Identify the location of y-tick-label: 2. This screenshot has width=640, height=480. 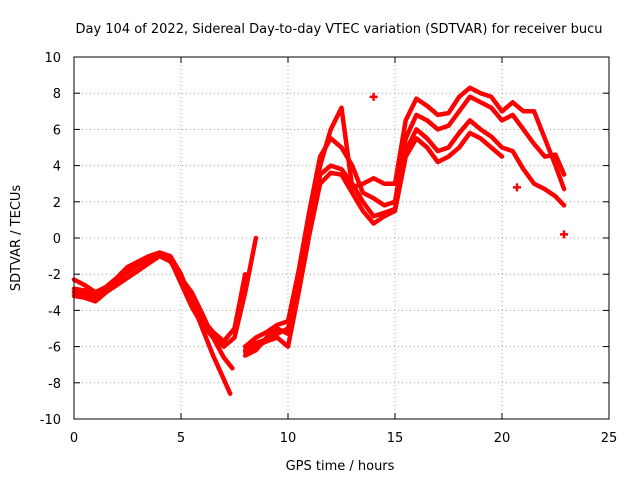
(57, 203).